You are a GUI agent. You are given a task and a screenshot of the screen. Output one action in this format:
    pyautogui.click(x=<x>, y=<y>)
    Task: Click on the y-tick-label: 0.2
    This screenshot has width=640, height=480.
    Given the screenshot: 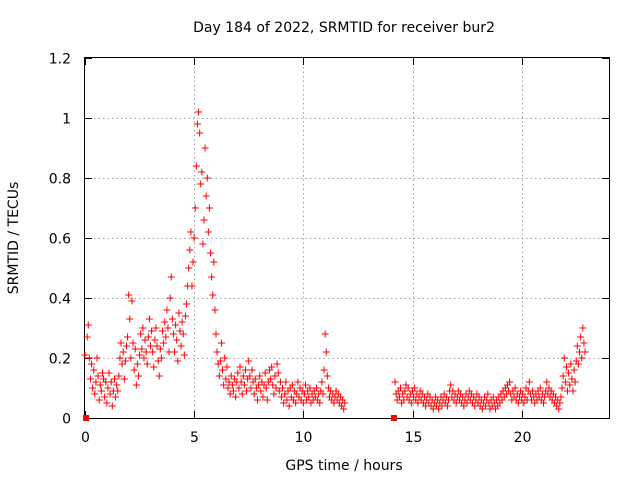 What is the action you would take?
    pyautogui.click(x=60, y=360)
    